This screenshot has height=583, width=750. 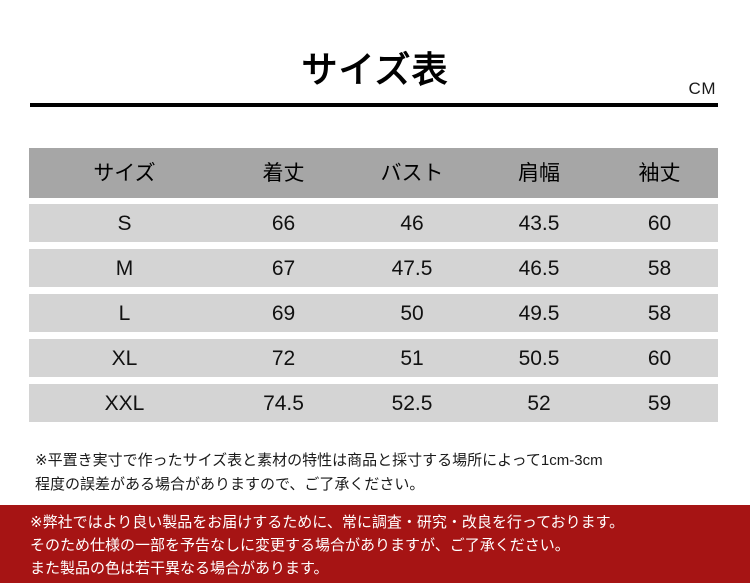 I want to click on cell-bust: 46, so click(x=412, y=223).